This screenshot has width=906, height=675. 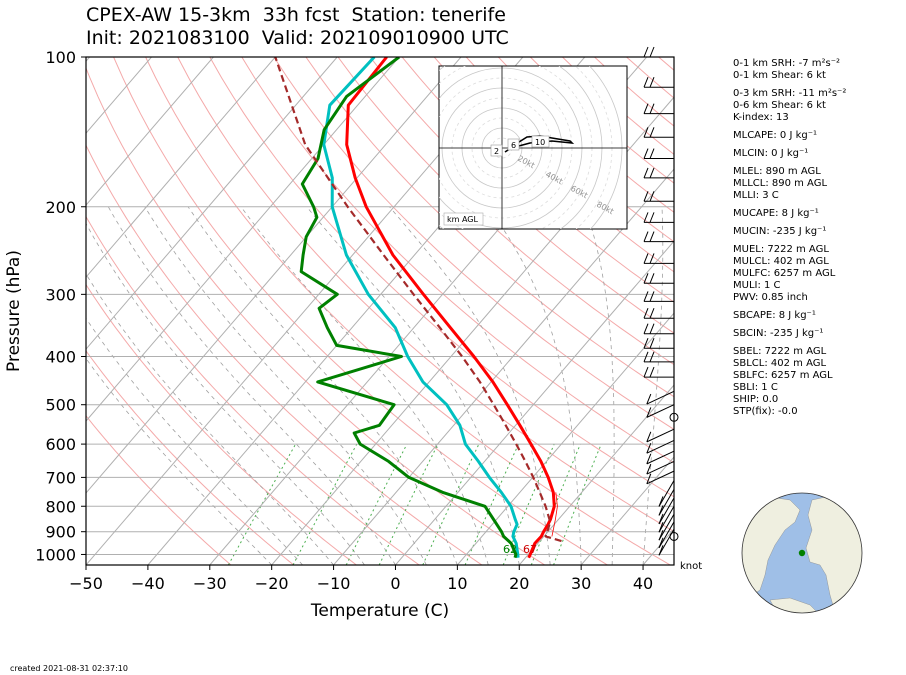 What do you see at coordinates (756, 195) in the screenshot?
I see `stat-line: MLLI: 3 C` at bounding box center [756, 195].